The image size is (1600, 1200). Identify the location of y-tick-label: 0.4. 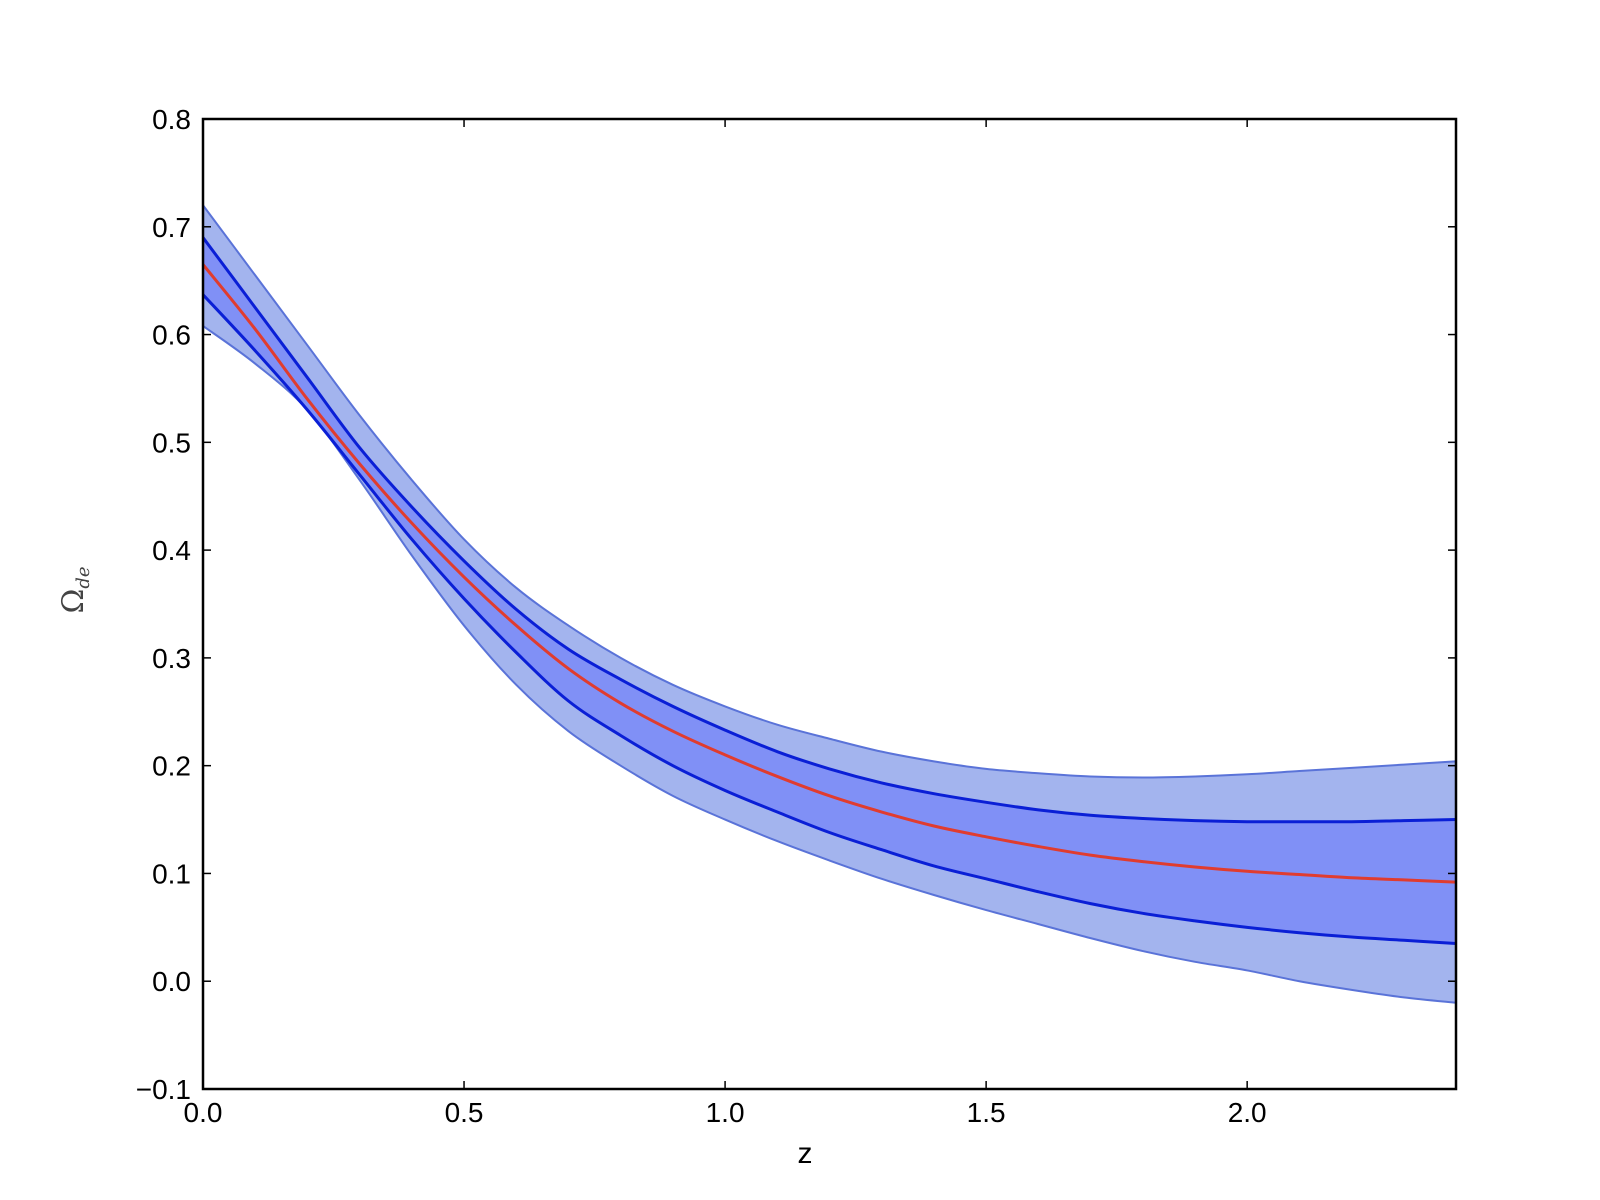
(171, 550).